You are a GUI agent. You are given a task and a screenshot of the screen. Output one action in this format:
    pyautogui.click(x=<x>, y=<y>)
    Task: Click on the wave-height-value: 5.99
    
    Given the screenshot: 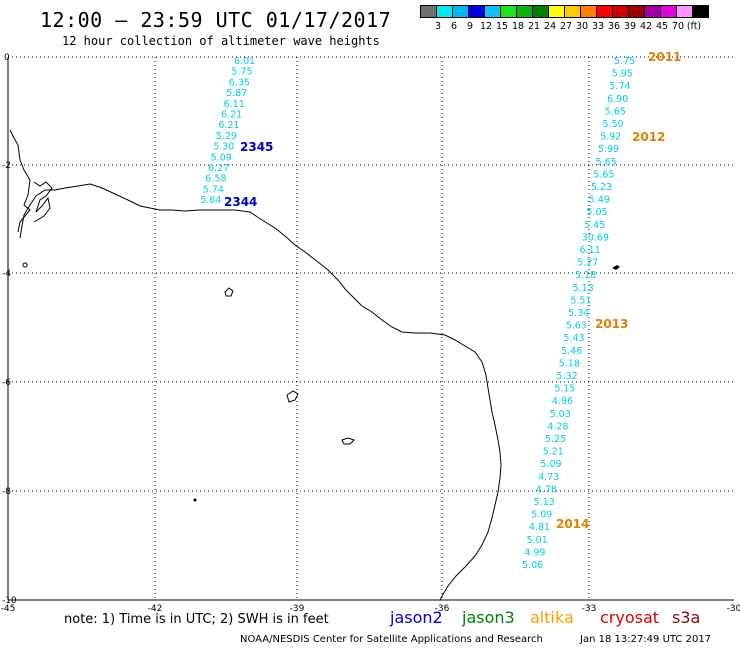 What is the action you would take?
    pyautogui.click(x=608, y=149)
    